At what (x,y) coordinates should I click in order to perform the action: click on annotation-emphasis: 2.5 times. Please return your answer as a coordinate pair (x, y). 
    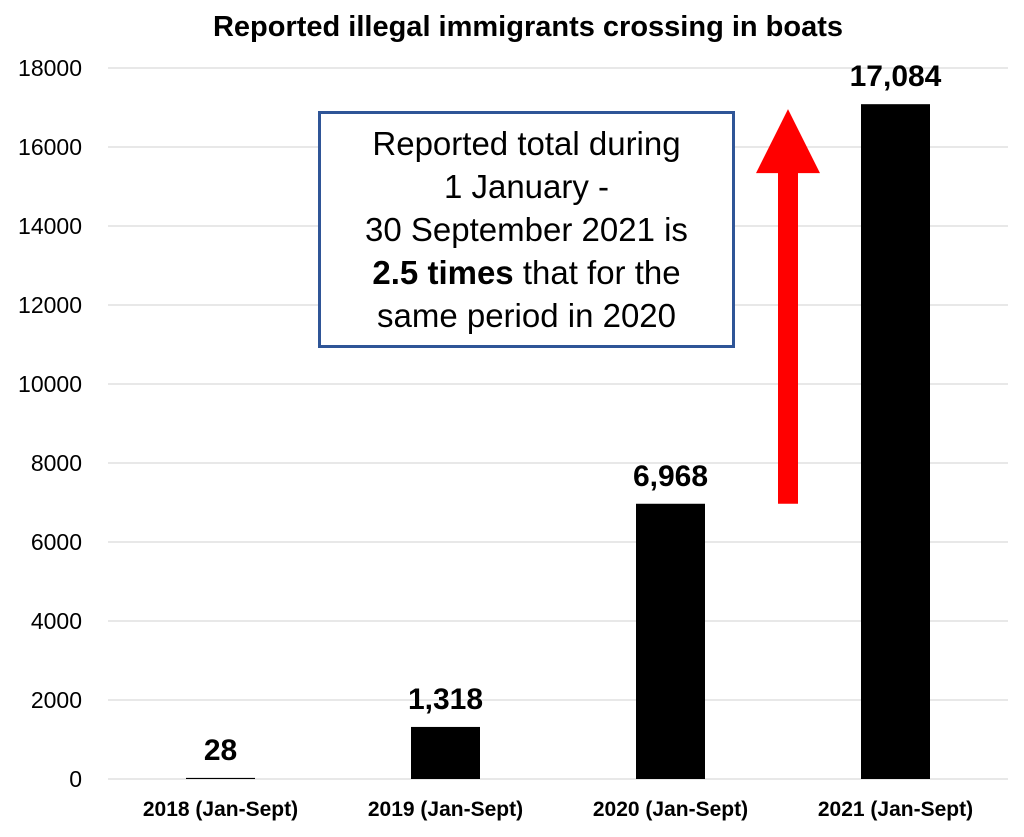
    Looking at the image, I should click on (443, 272).